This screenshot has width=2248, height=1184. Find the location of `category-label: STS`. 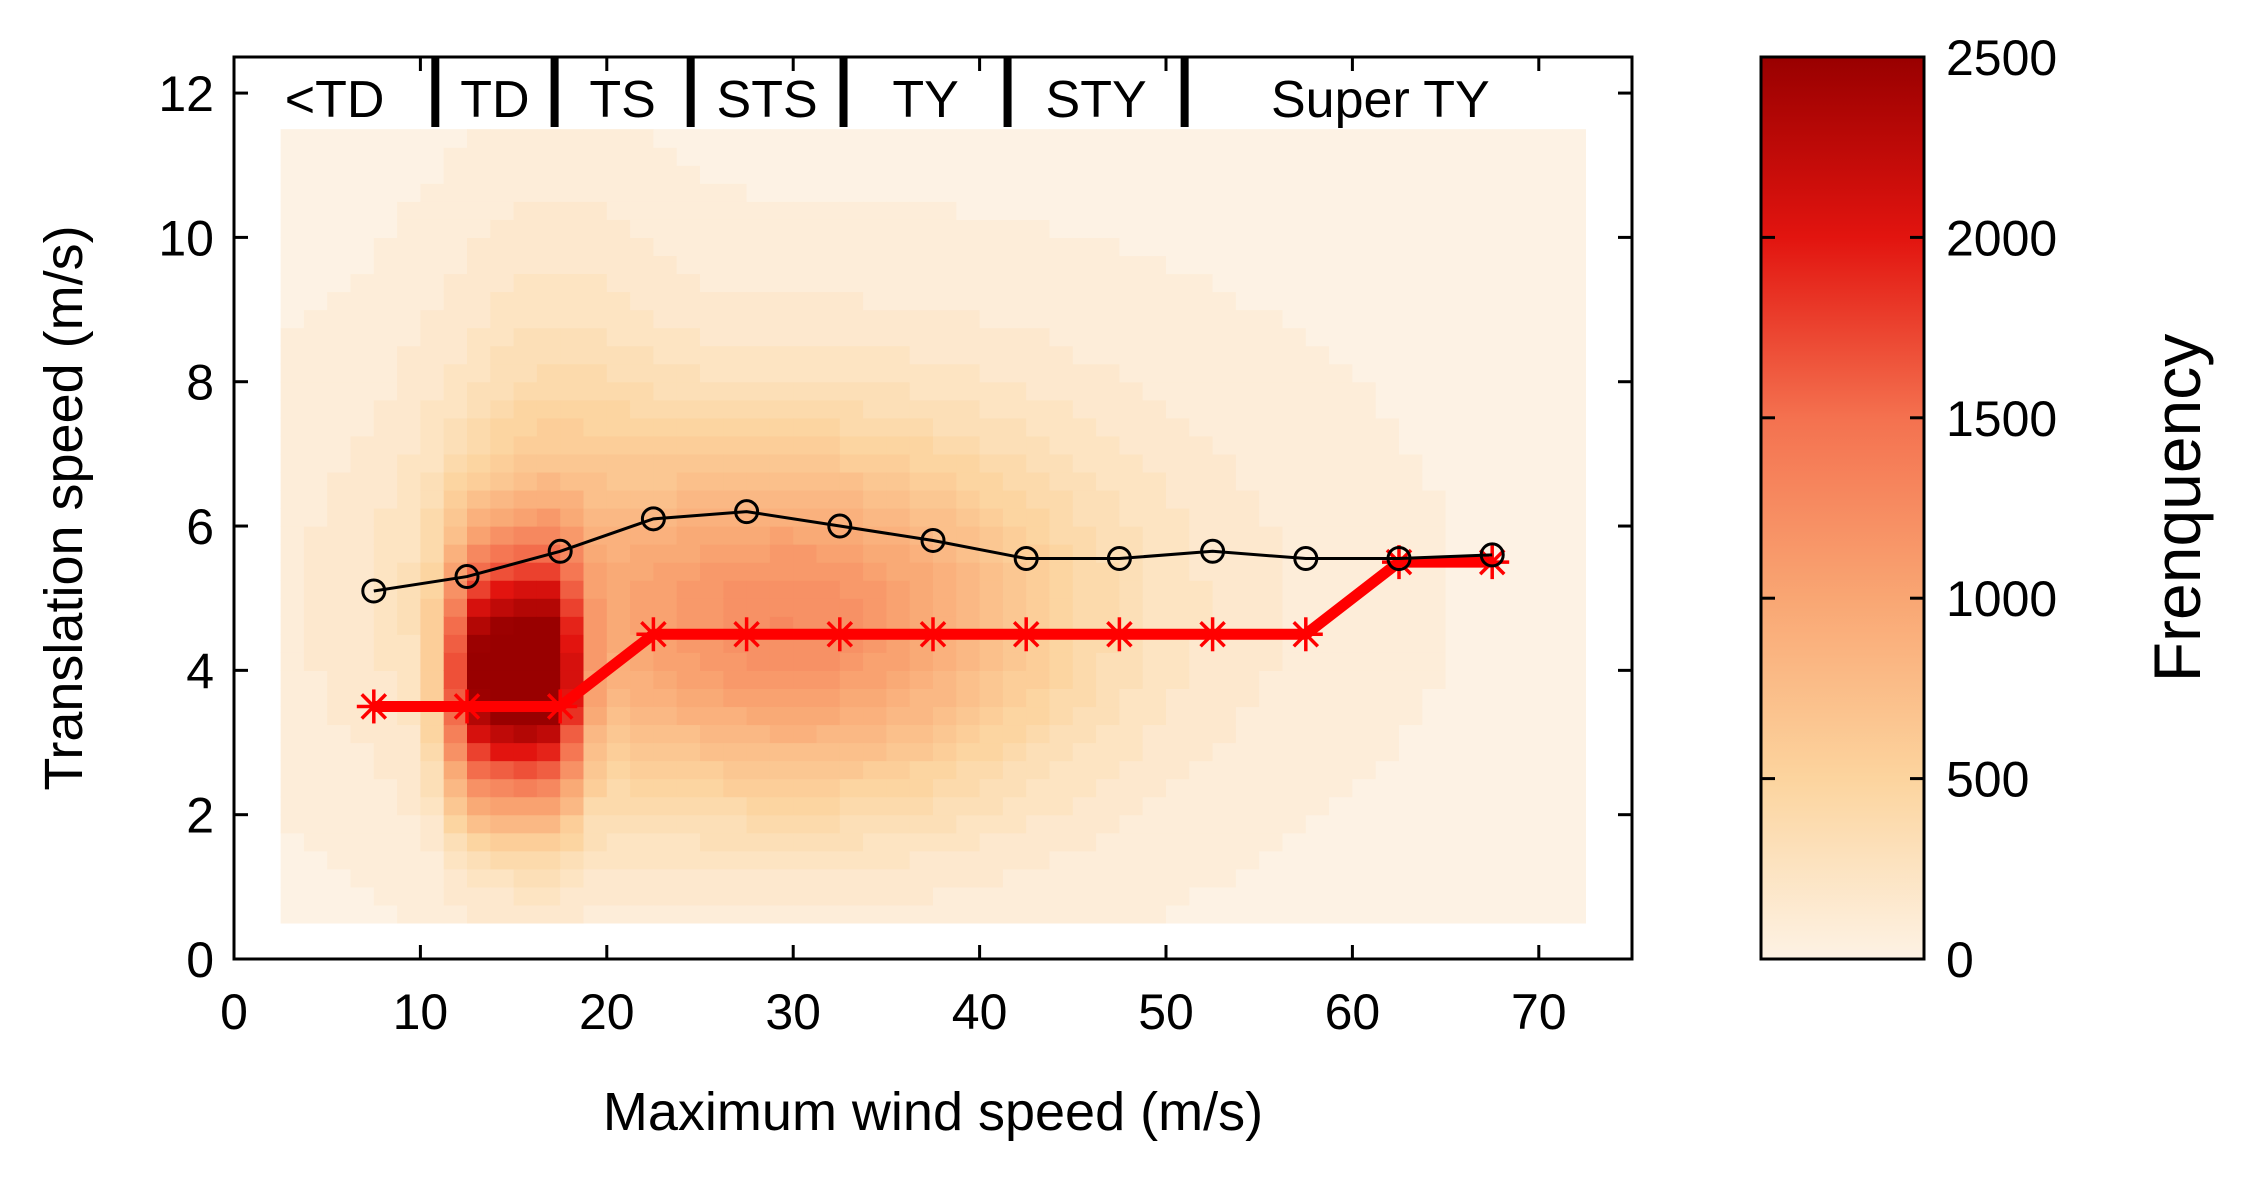

category-label: STS is located at coordinates (767, 100).